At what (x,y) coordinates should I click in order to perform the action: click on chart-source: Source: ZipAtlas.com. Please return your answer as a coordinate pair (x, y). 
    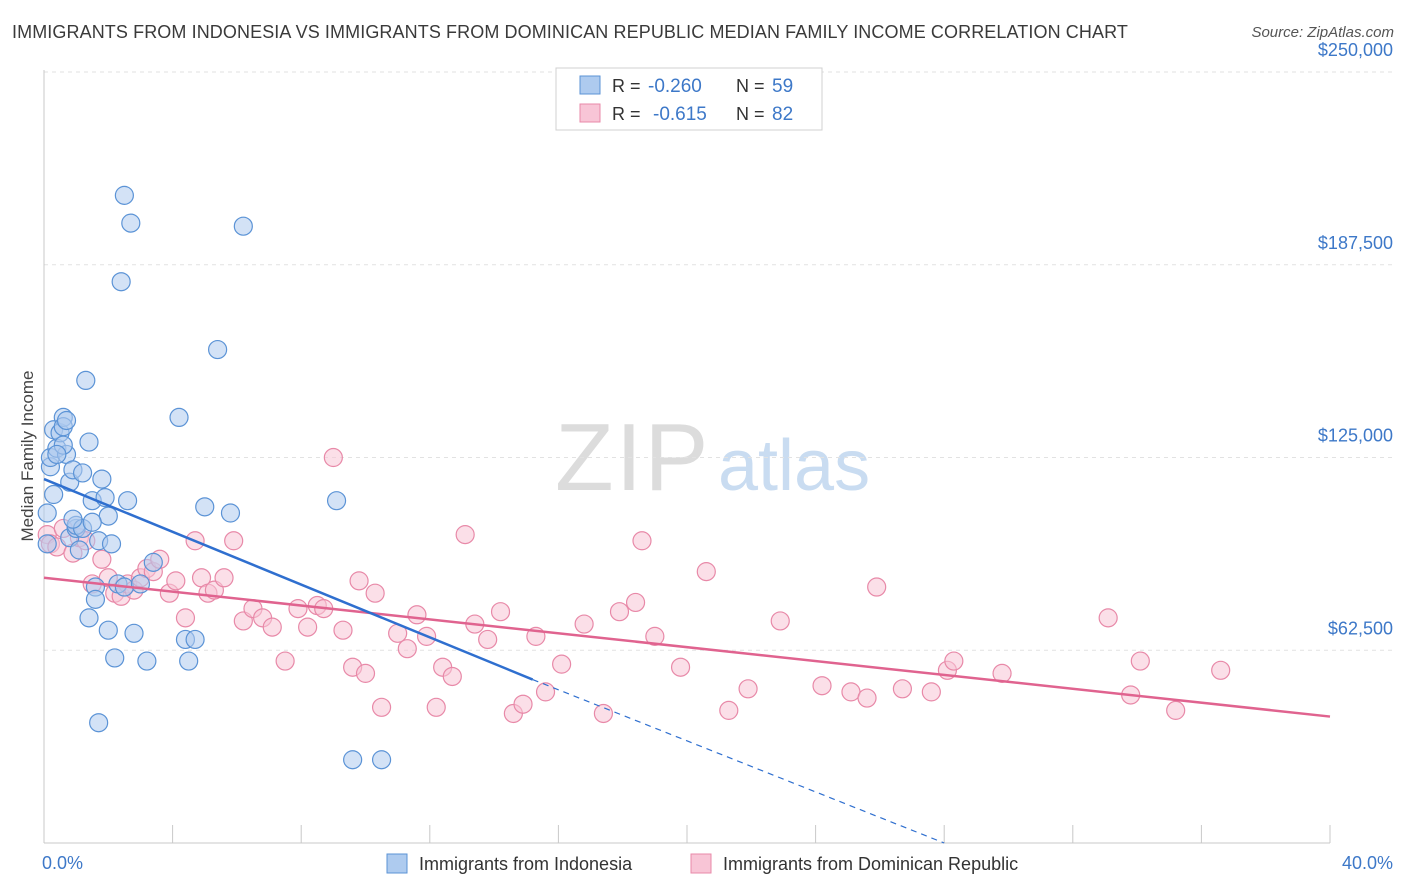
    Looking at the image, I should click on (1322, 32).